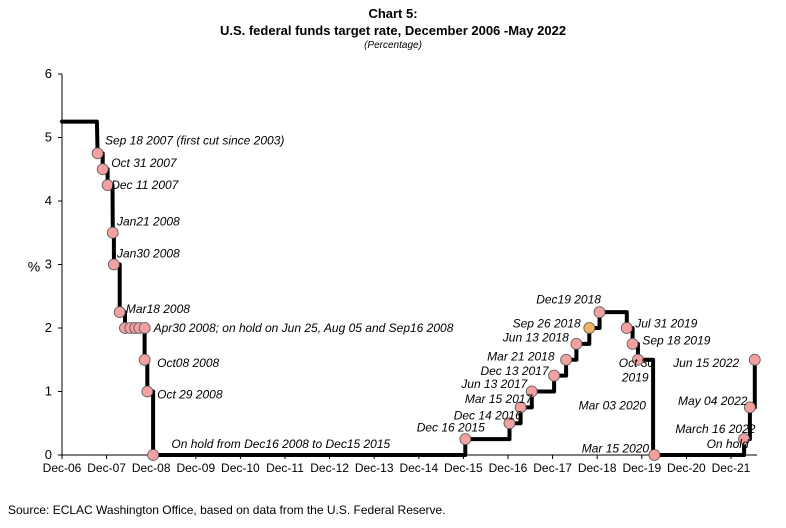  What do you see at coordinates (731, 468) in the screenshot?
I see `x-tick-label: Dec-21` at bounding box center [731, 468].